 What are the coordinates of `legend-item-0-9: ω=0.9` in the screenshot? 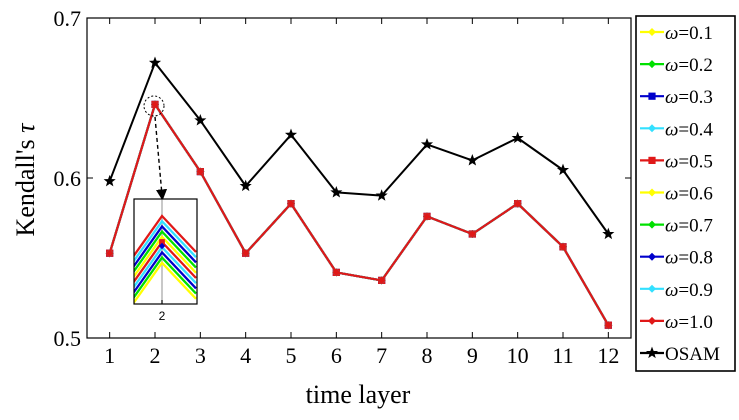 It's located at (676, 290).